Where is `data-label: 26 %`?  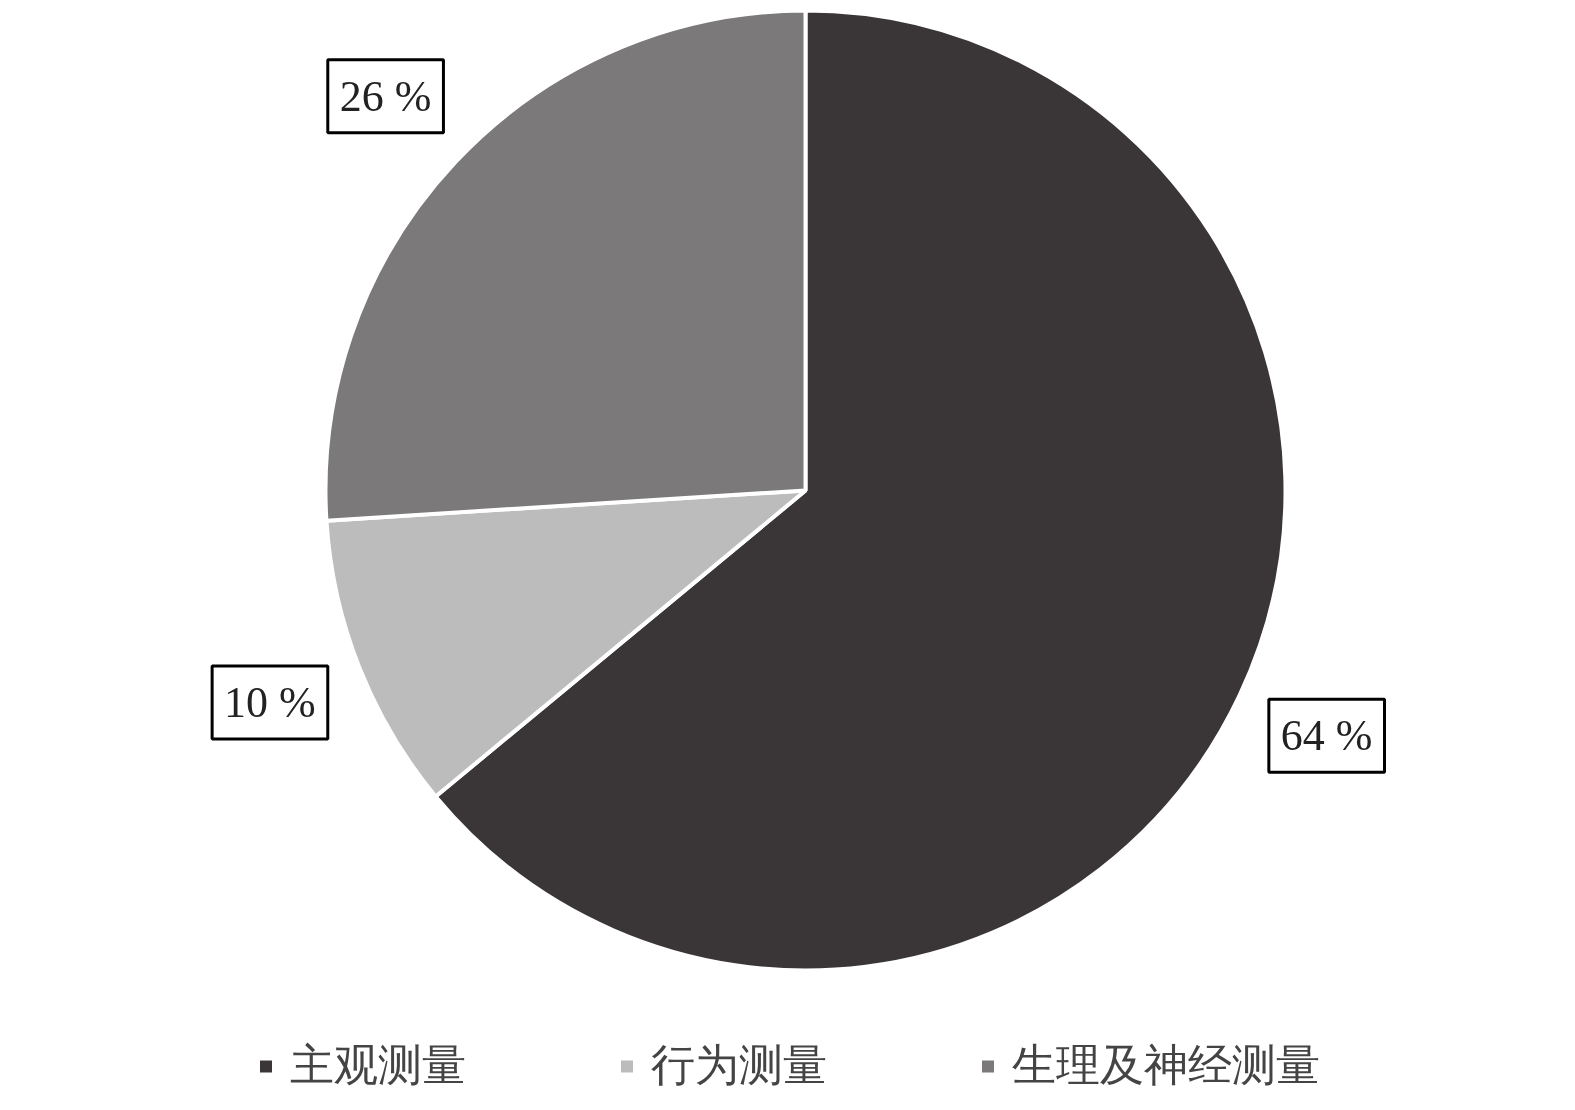
data-label: 26 % is located at coordinates (385, 96).